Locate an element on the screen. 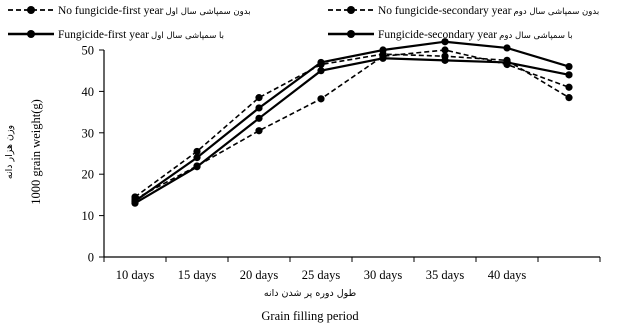 The width and height of the screenshot is (636, 327). legend-label-fa: بدون سمپاشی سال دوم is located at coordinates (556, 12).